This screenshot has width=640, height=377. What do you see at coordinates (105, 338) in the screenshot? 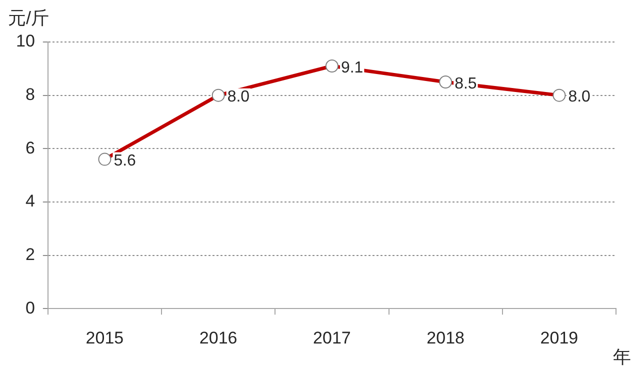
I see `x-tick-label: 2015` at bounding box center [105, 338].